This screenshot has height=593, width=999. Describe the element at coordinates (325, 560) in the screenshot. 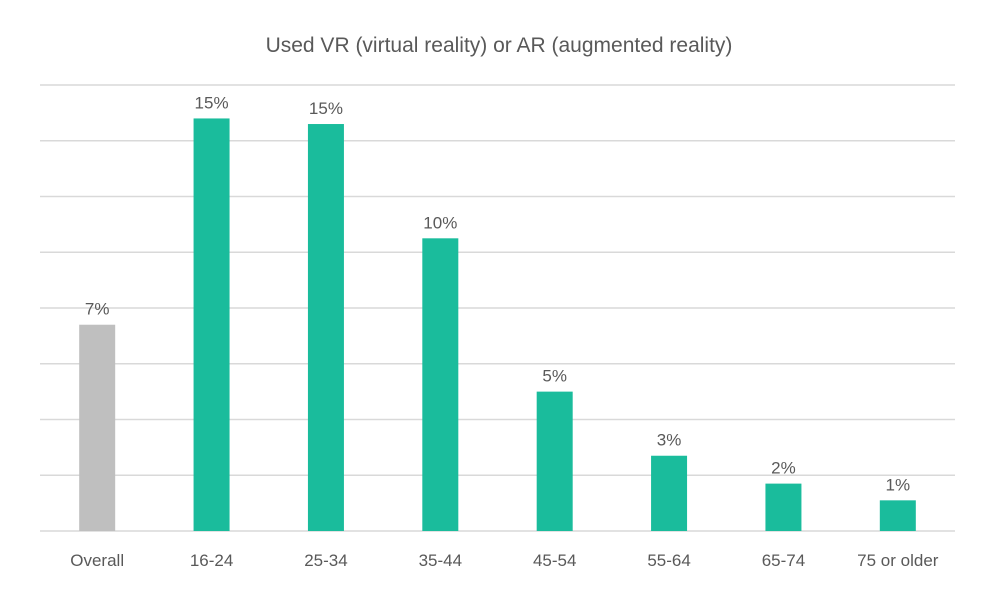

I see `x-tick-label: 25-34` at that location.